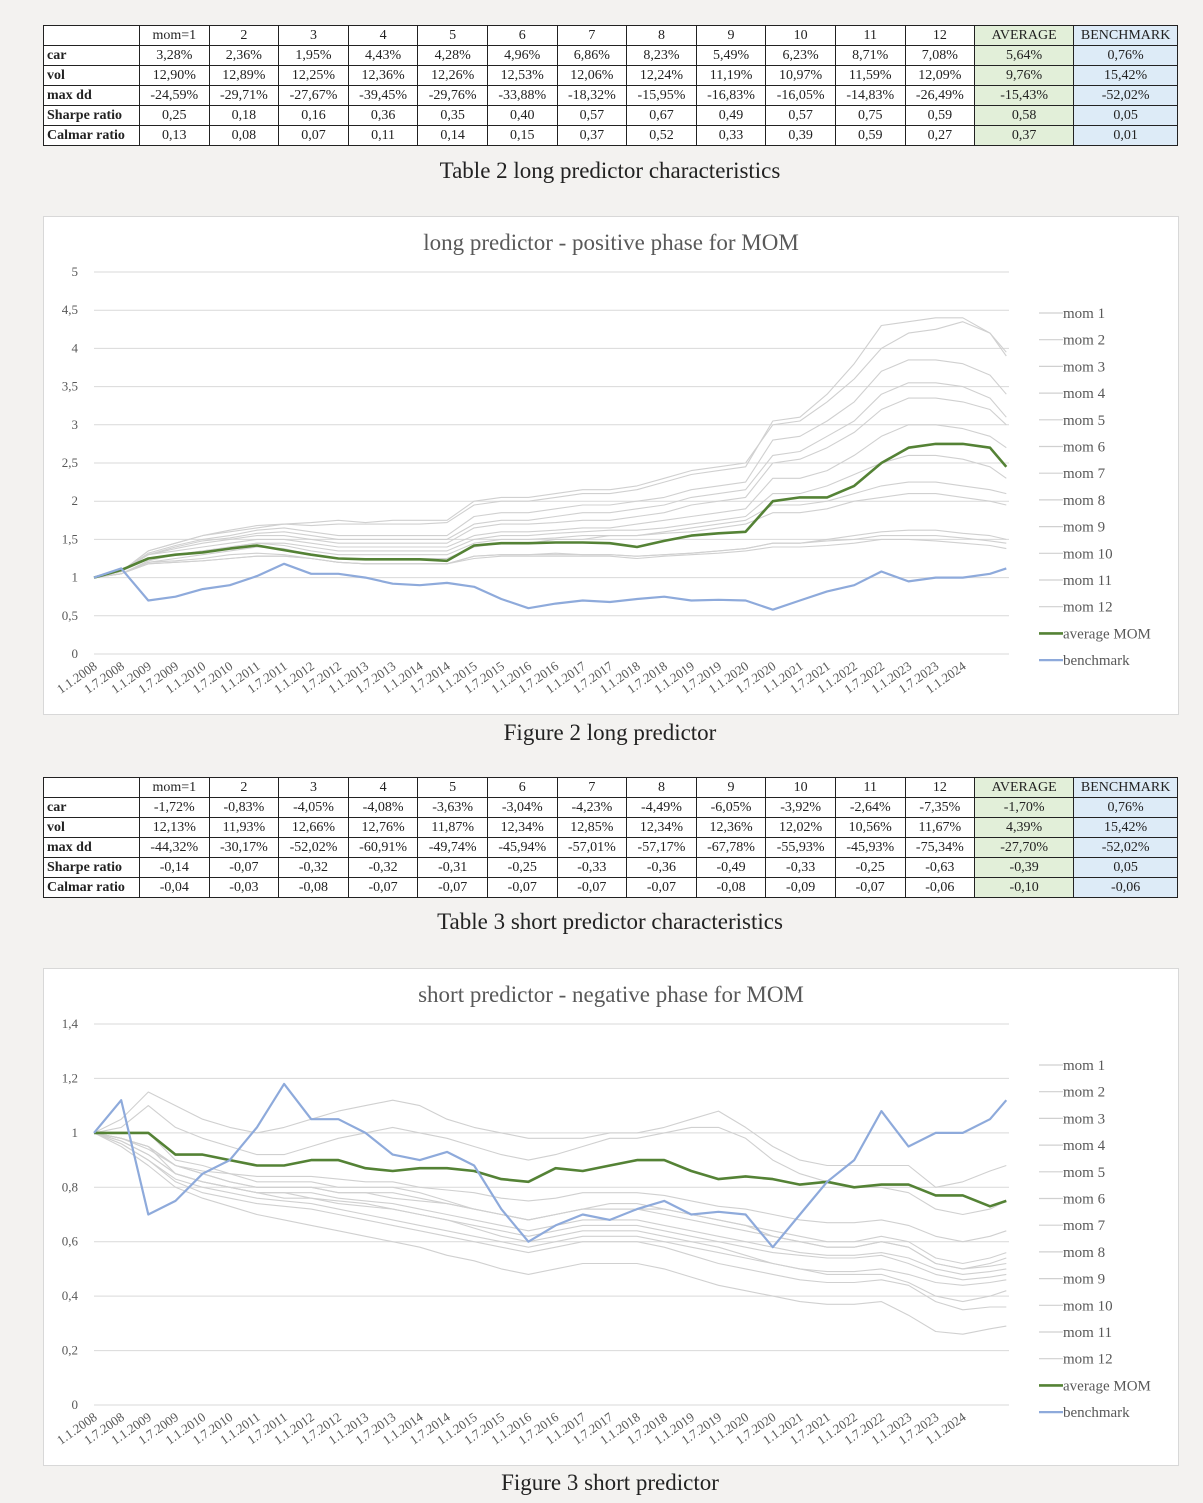 Image resolution: width=1203 pixels, height=1503 pixels. Describe the element at coordinates (870, 55) in the screenshot. I see `table-cell: 8,71%` at that location.